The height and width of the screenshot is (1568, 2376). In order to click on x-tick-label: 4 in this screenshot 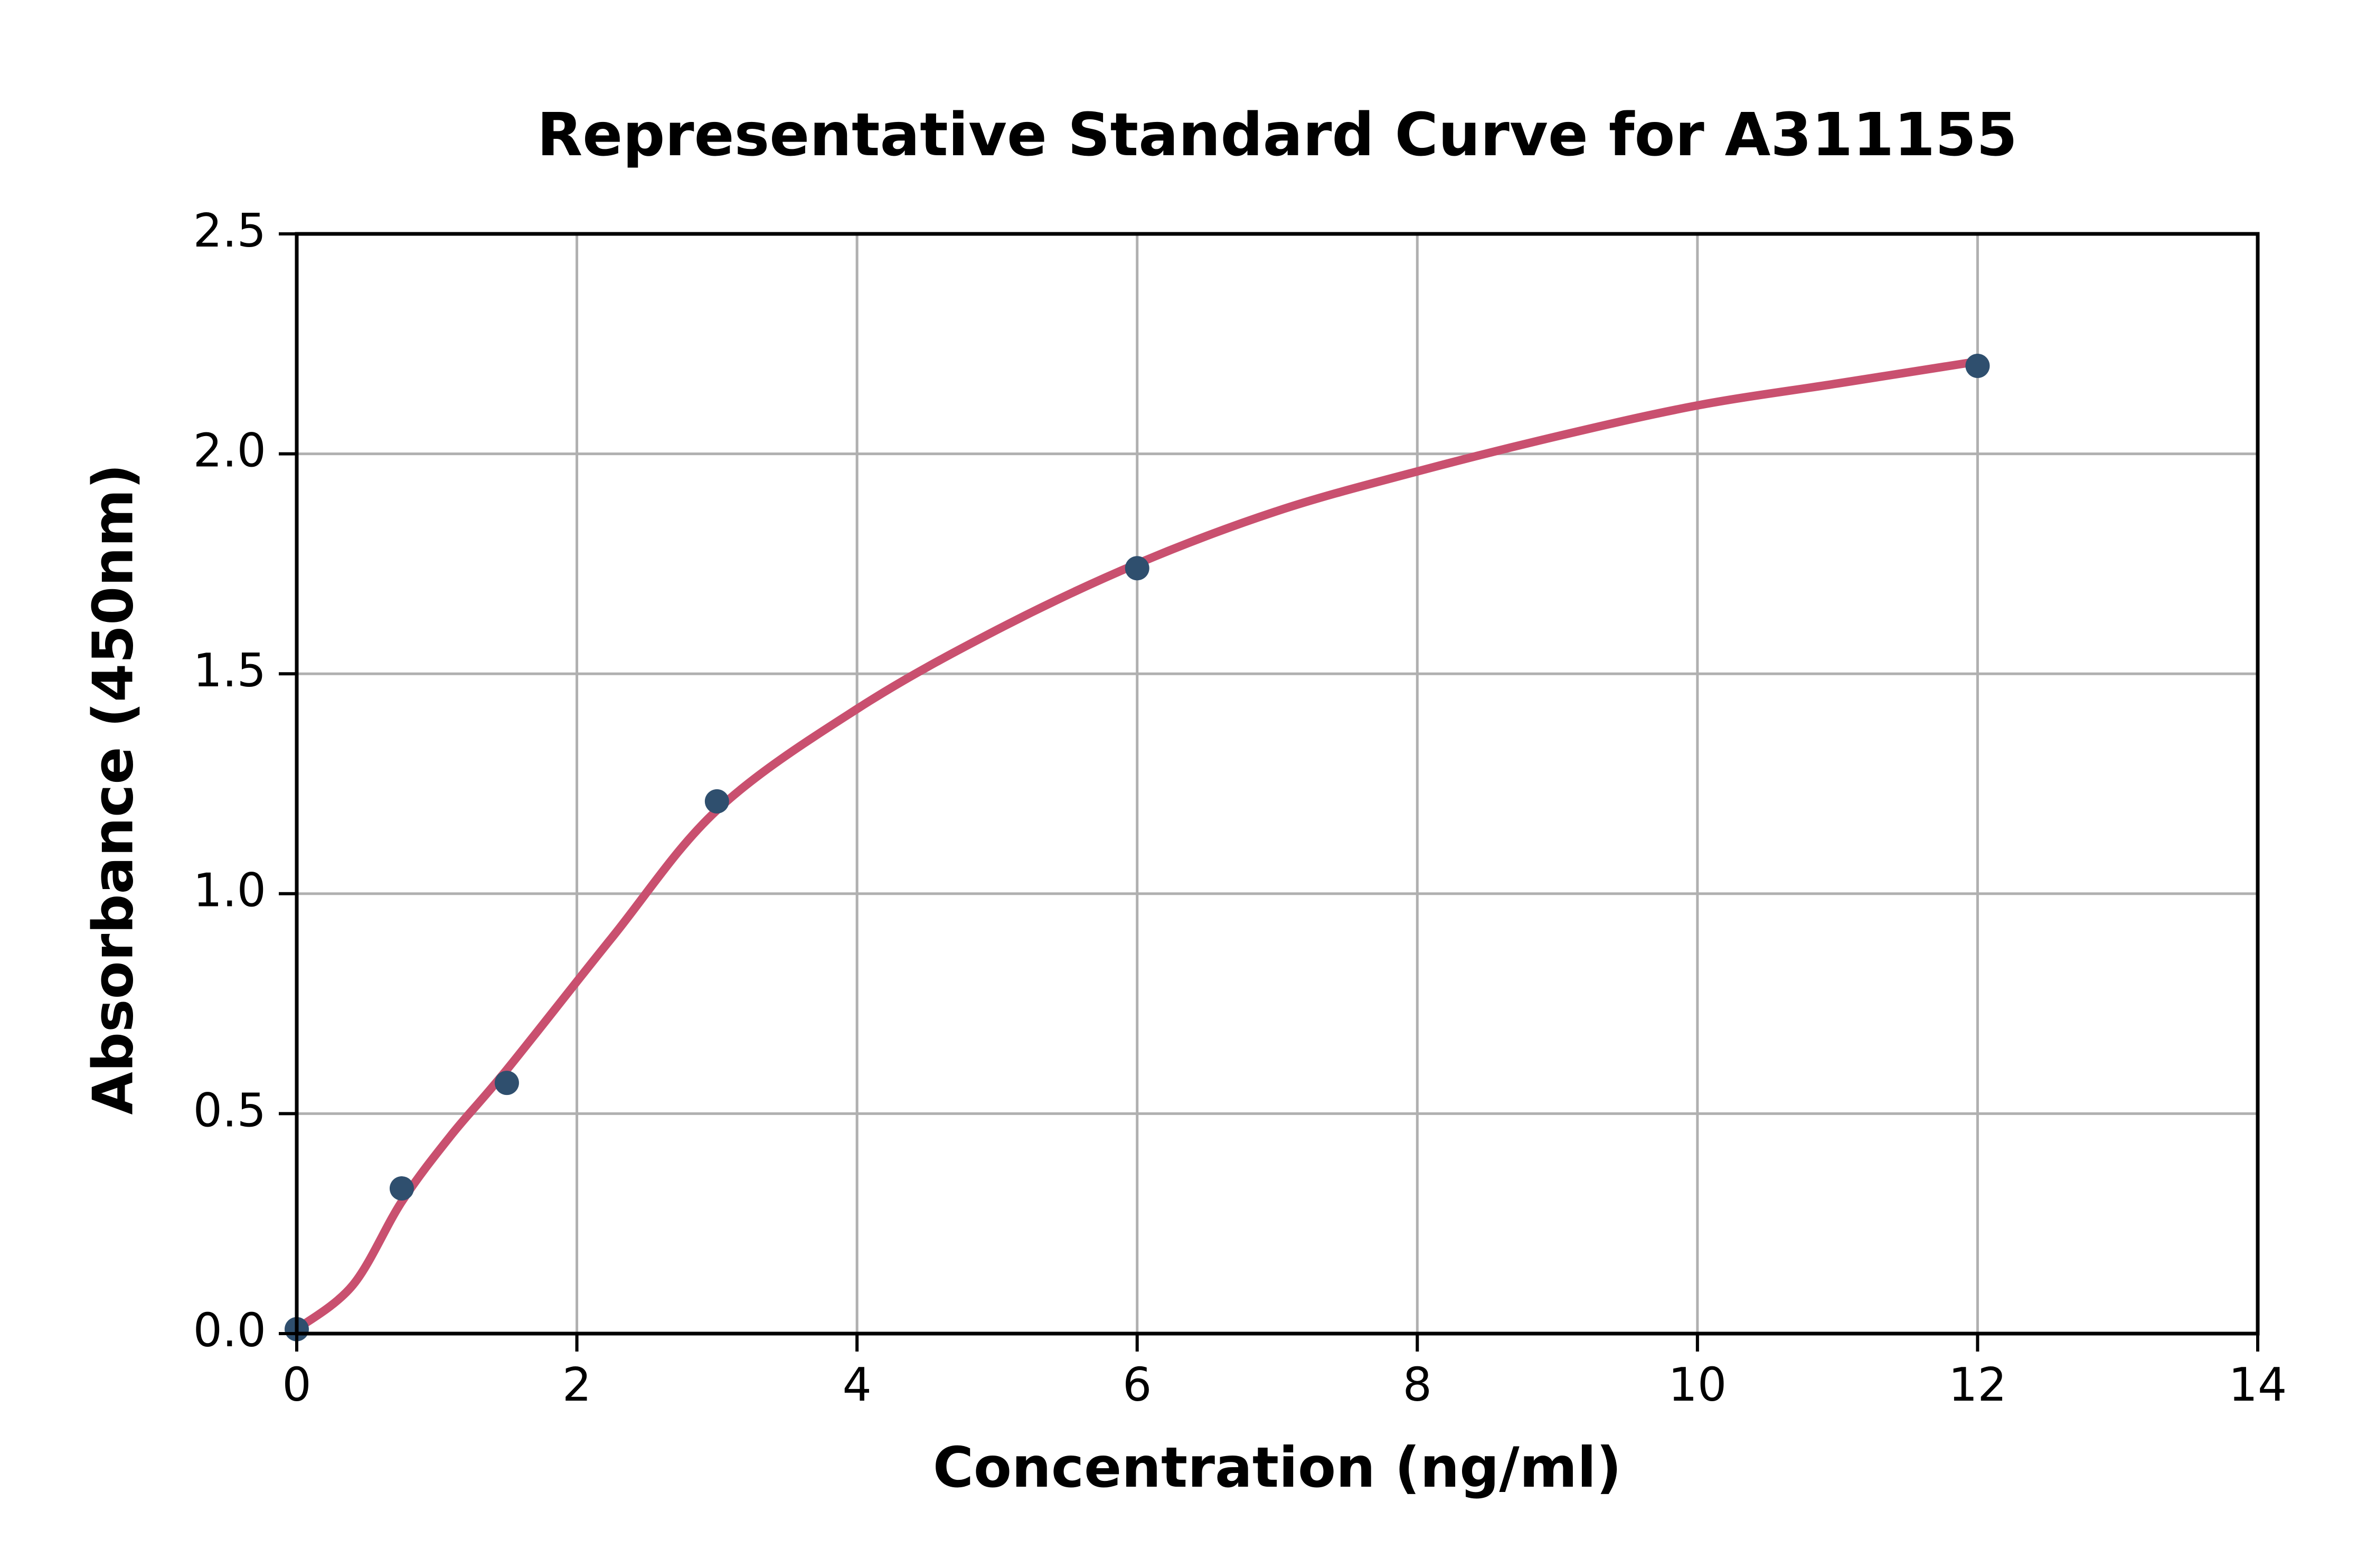, I will do `click(857, 1385)`.